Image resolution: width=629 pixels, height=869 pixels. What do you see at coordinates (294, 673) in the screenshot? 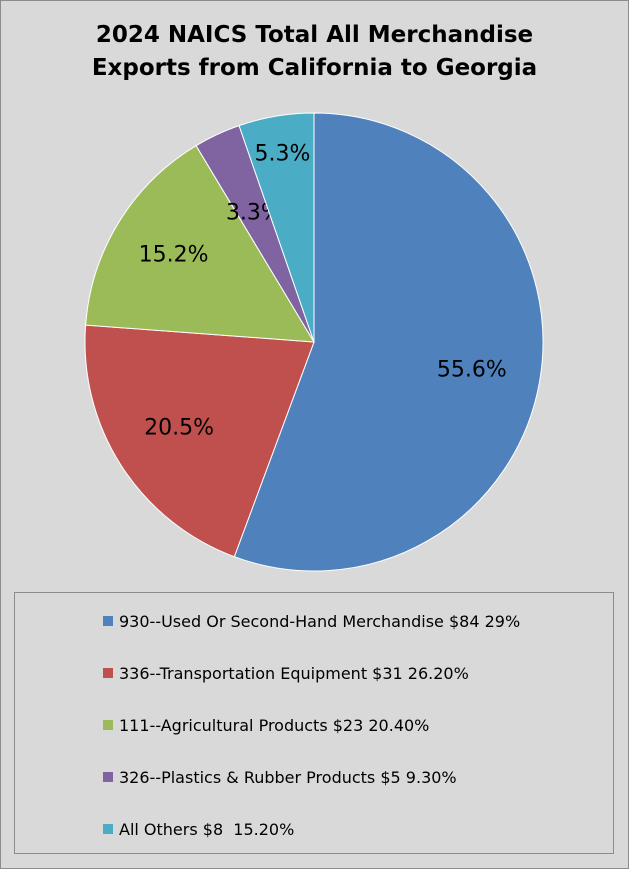
I see `legend-label-336: 336--Transportation Equipment $31 26.20%` at bounding box center [294, 673].